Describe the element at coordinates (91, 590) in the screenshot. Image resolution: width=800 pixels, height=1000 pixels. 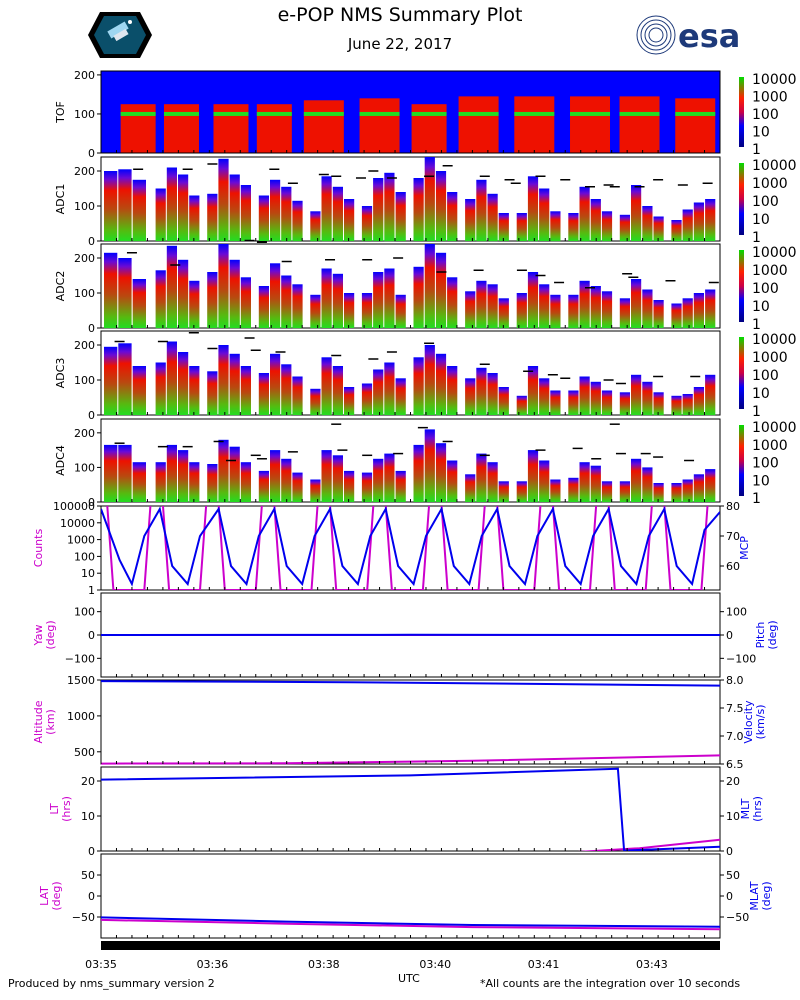
I see `y-tick-label: 1` at that location.